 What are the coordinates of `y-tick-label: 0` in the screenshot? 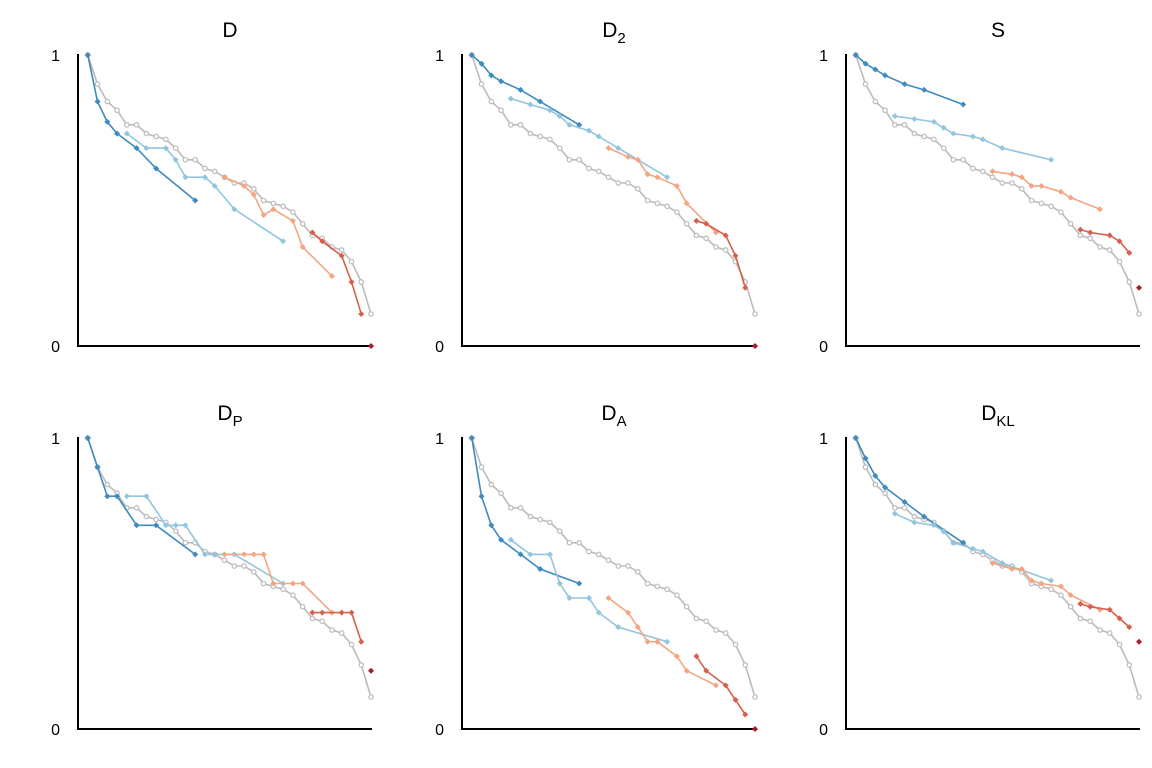 It's located at (823, 347).